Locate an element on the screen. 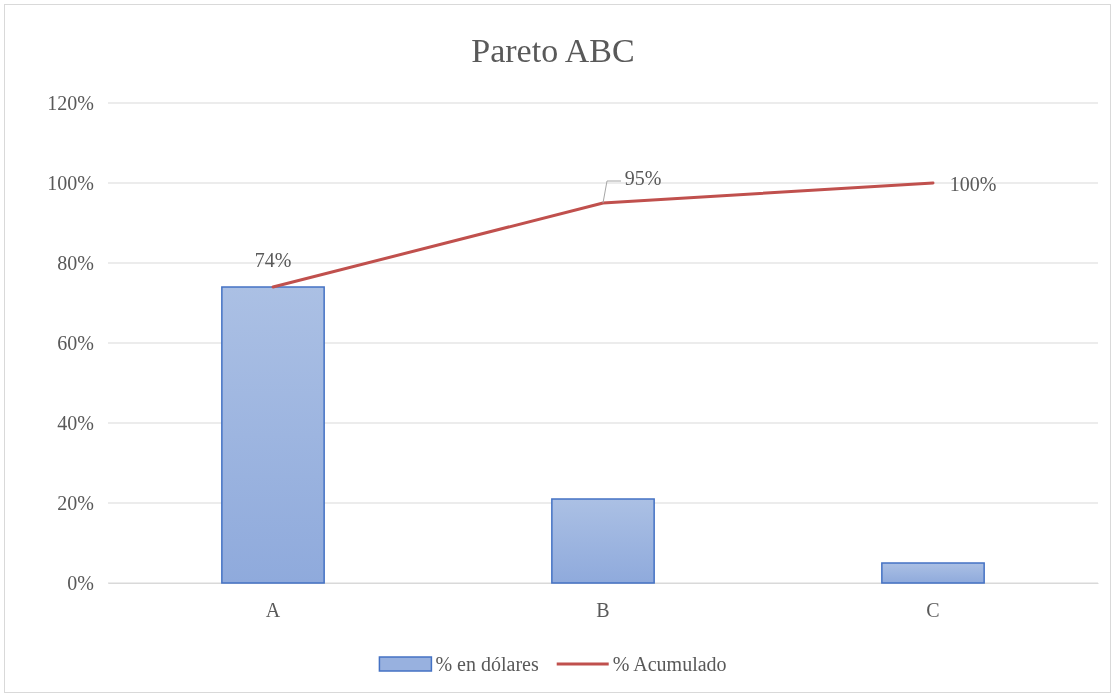  x-tick-label: C is located at coordinates (933, 610).